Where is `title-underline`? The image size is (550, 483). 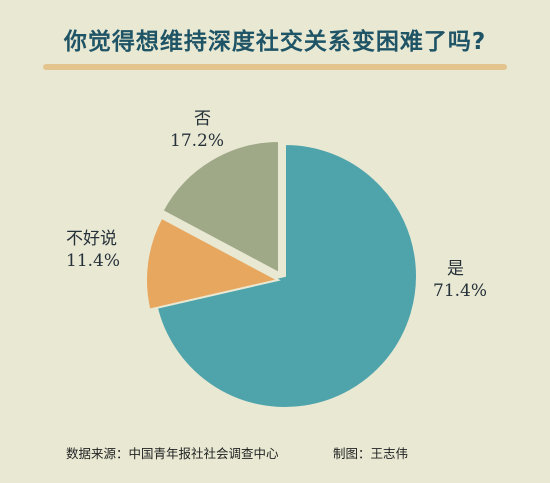
title-underline is located at coordinates (275, 67).